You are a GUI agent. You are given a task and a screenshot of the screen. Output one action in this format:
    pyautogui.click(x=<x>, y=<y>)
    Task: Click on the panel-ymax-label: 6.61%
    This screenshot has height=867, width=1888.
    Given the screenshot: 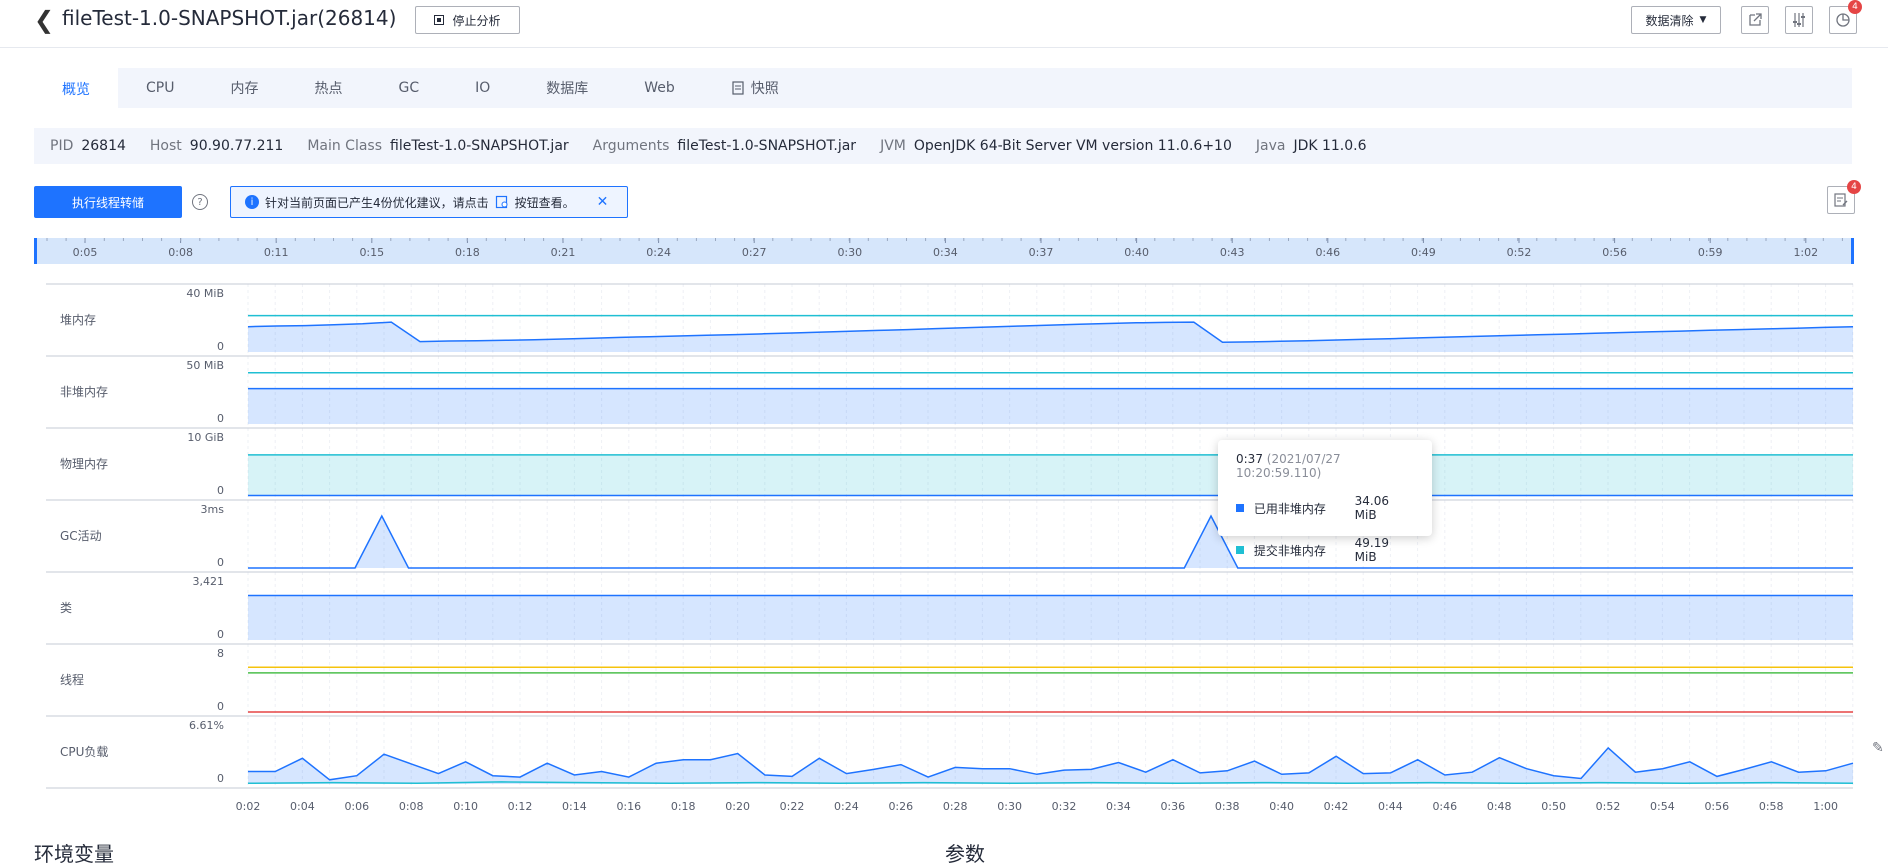 What is the action you would take?
    pyautogui.click(x=206, y=725)
    